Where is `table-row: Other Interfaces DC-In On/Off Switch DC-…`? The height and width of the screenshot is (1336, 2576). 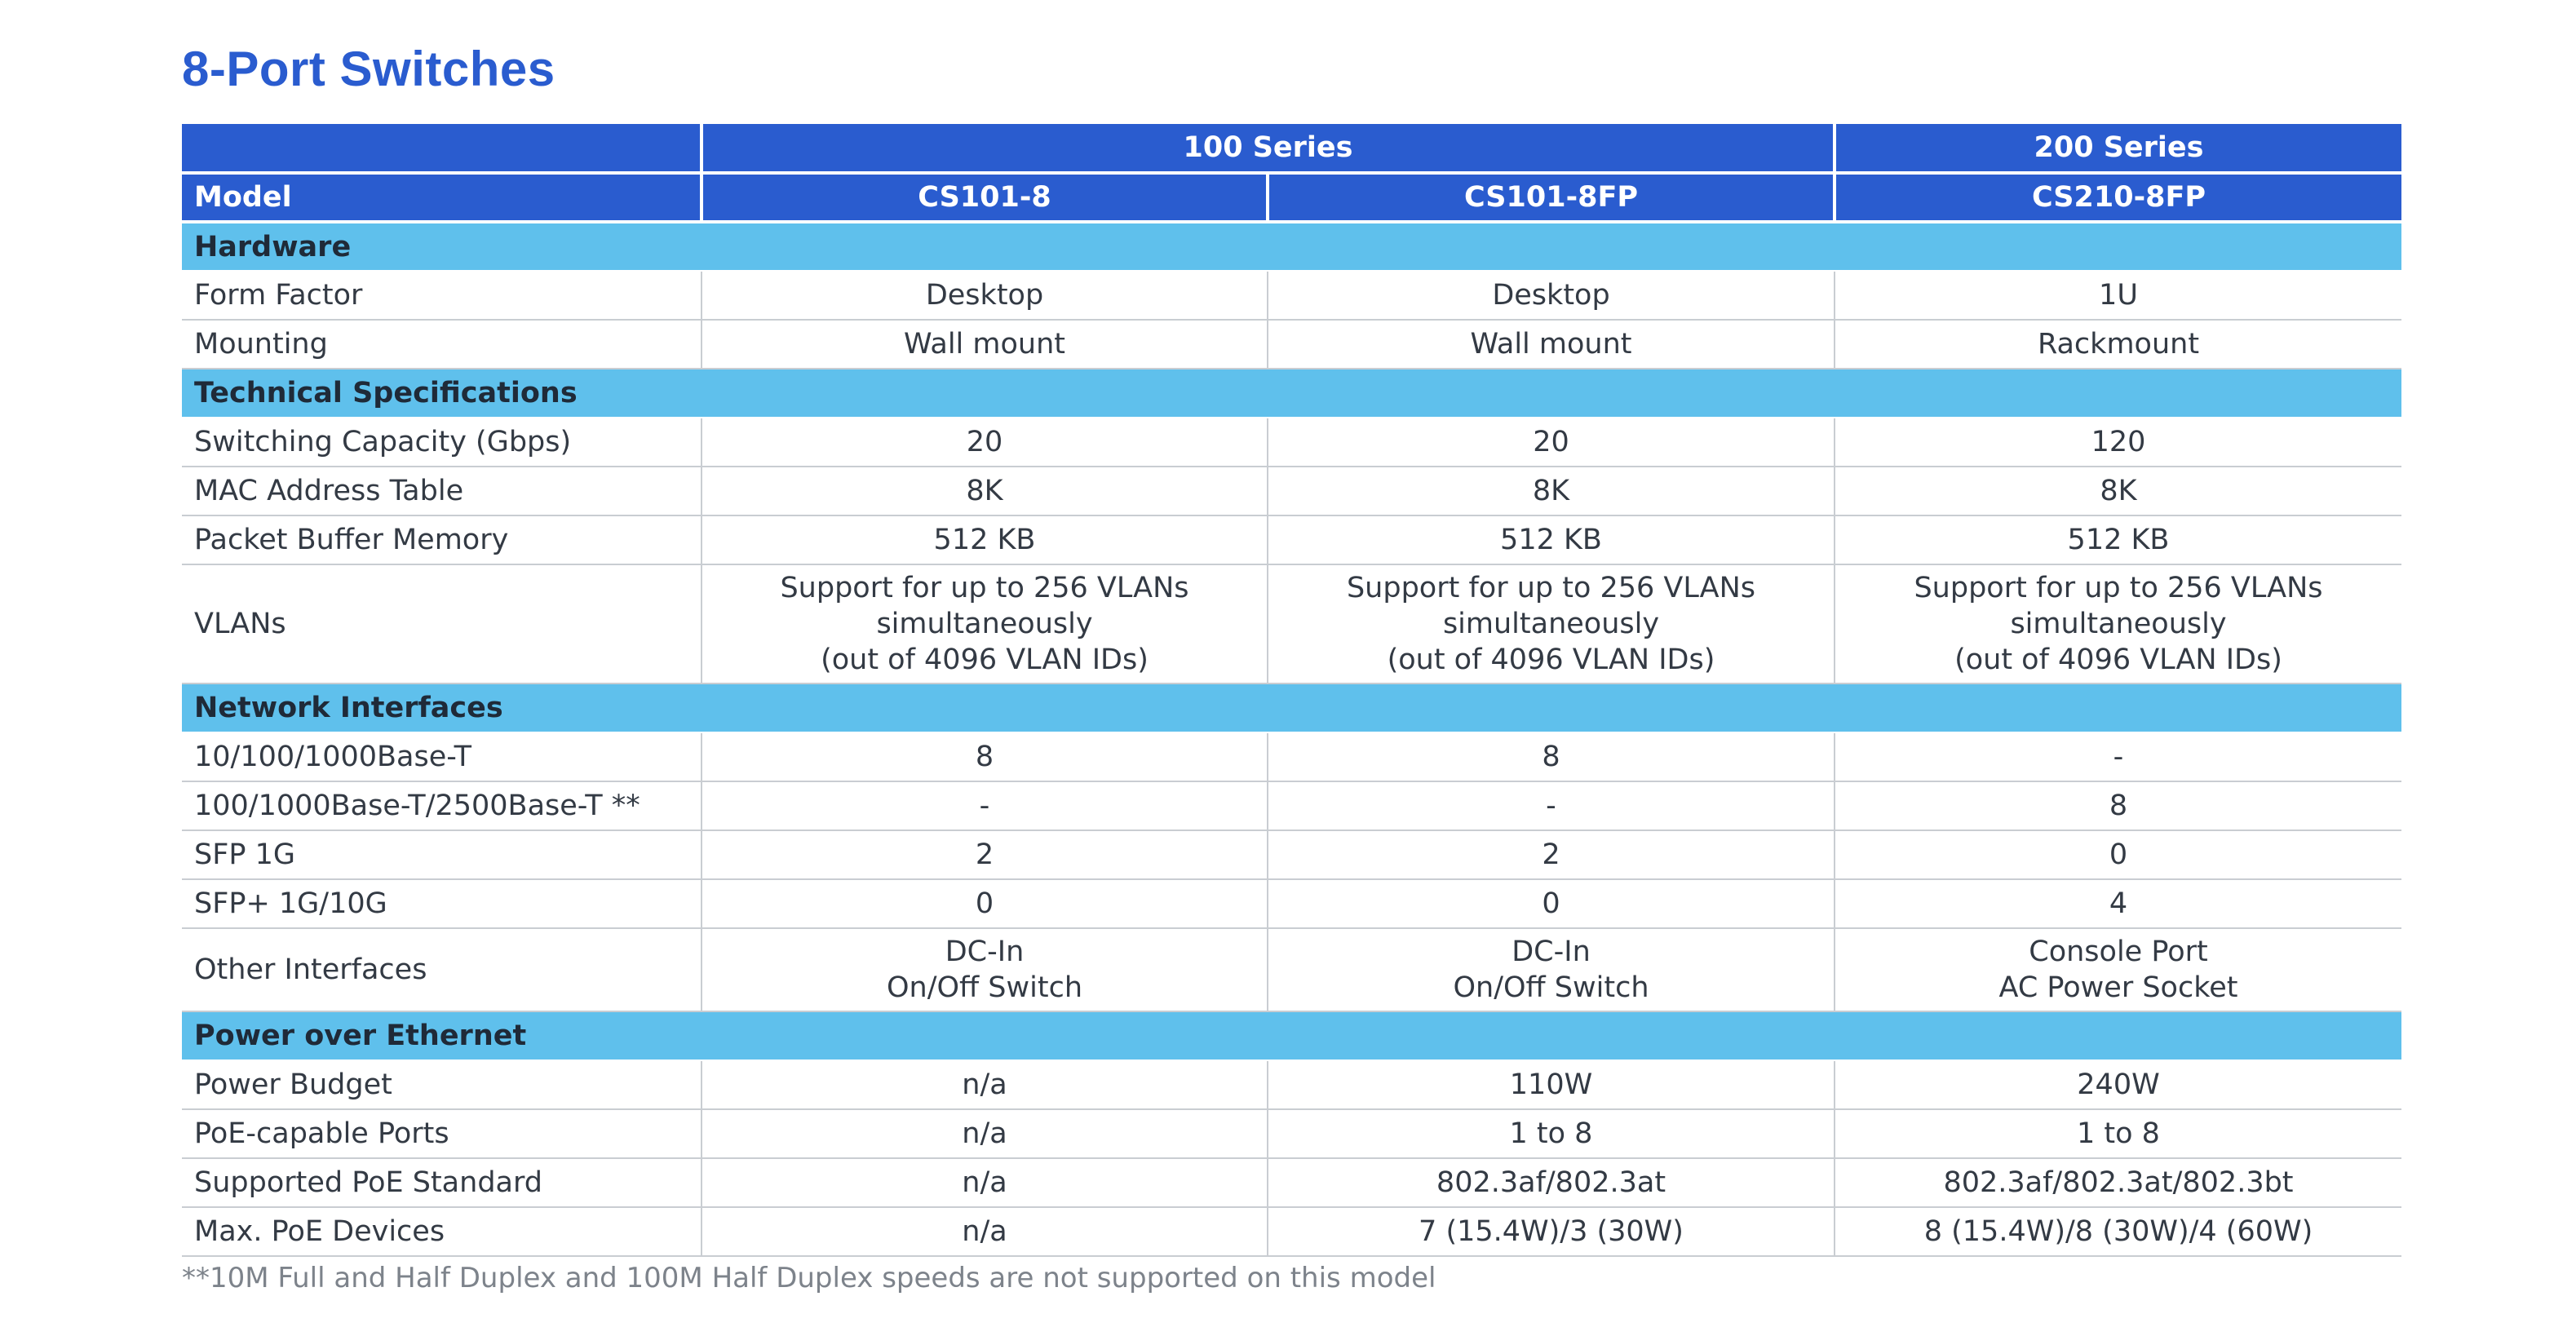 table-row: Other Interfaces DC-In On/Off Switch DC-… is located at coordinates (1291, 970).